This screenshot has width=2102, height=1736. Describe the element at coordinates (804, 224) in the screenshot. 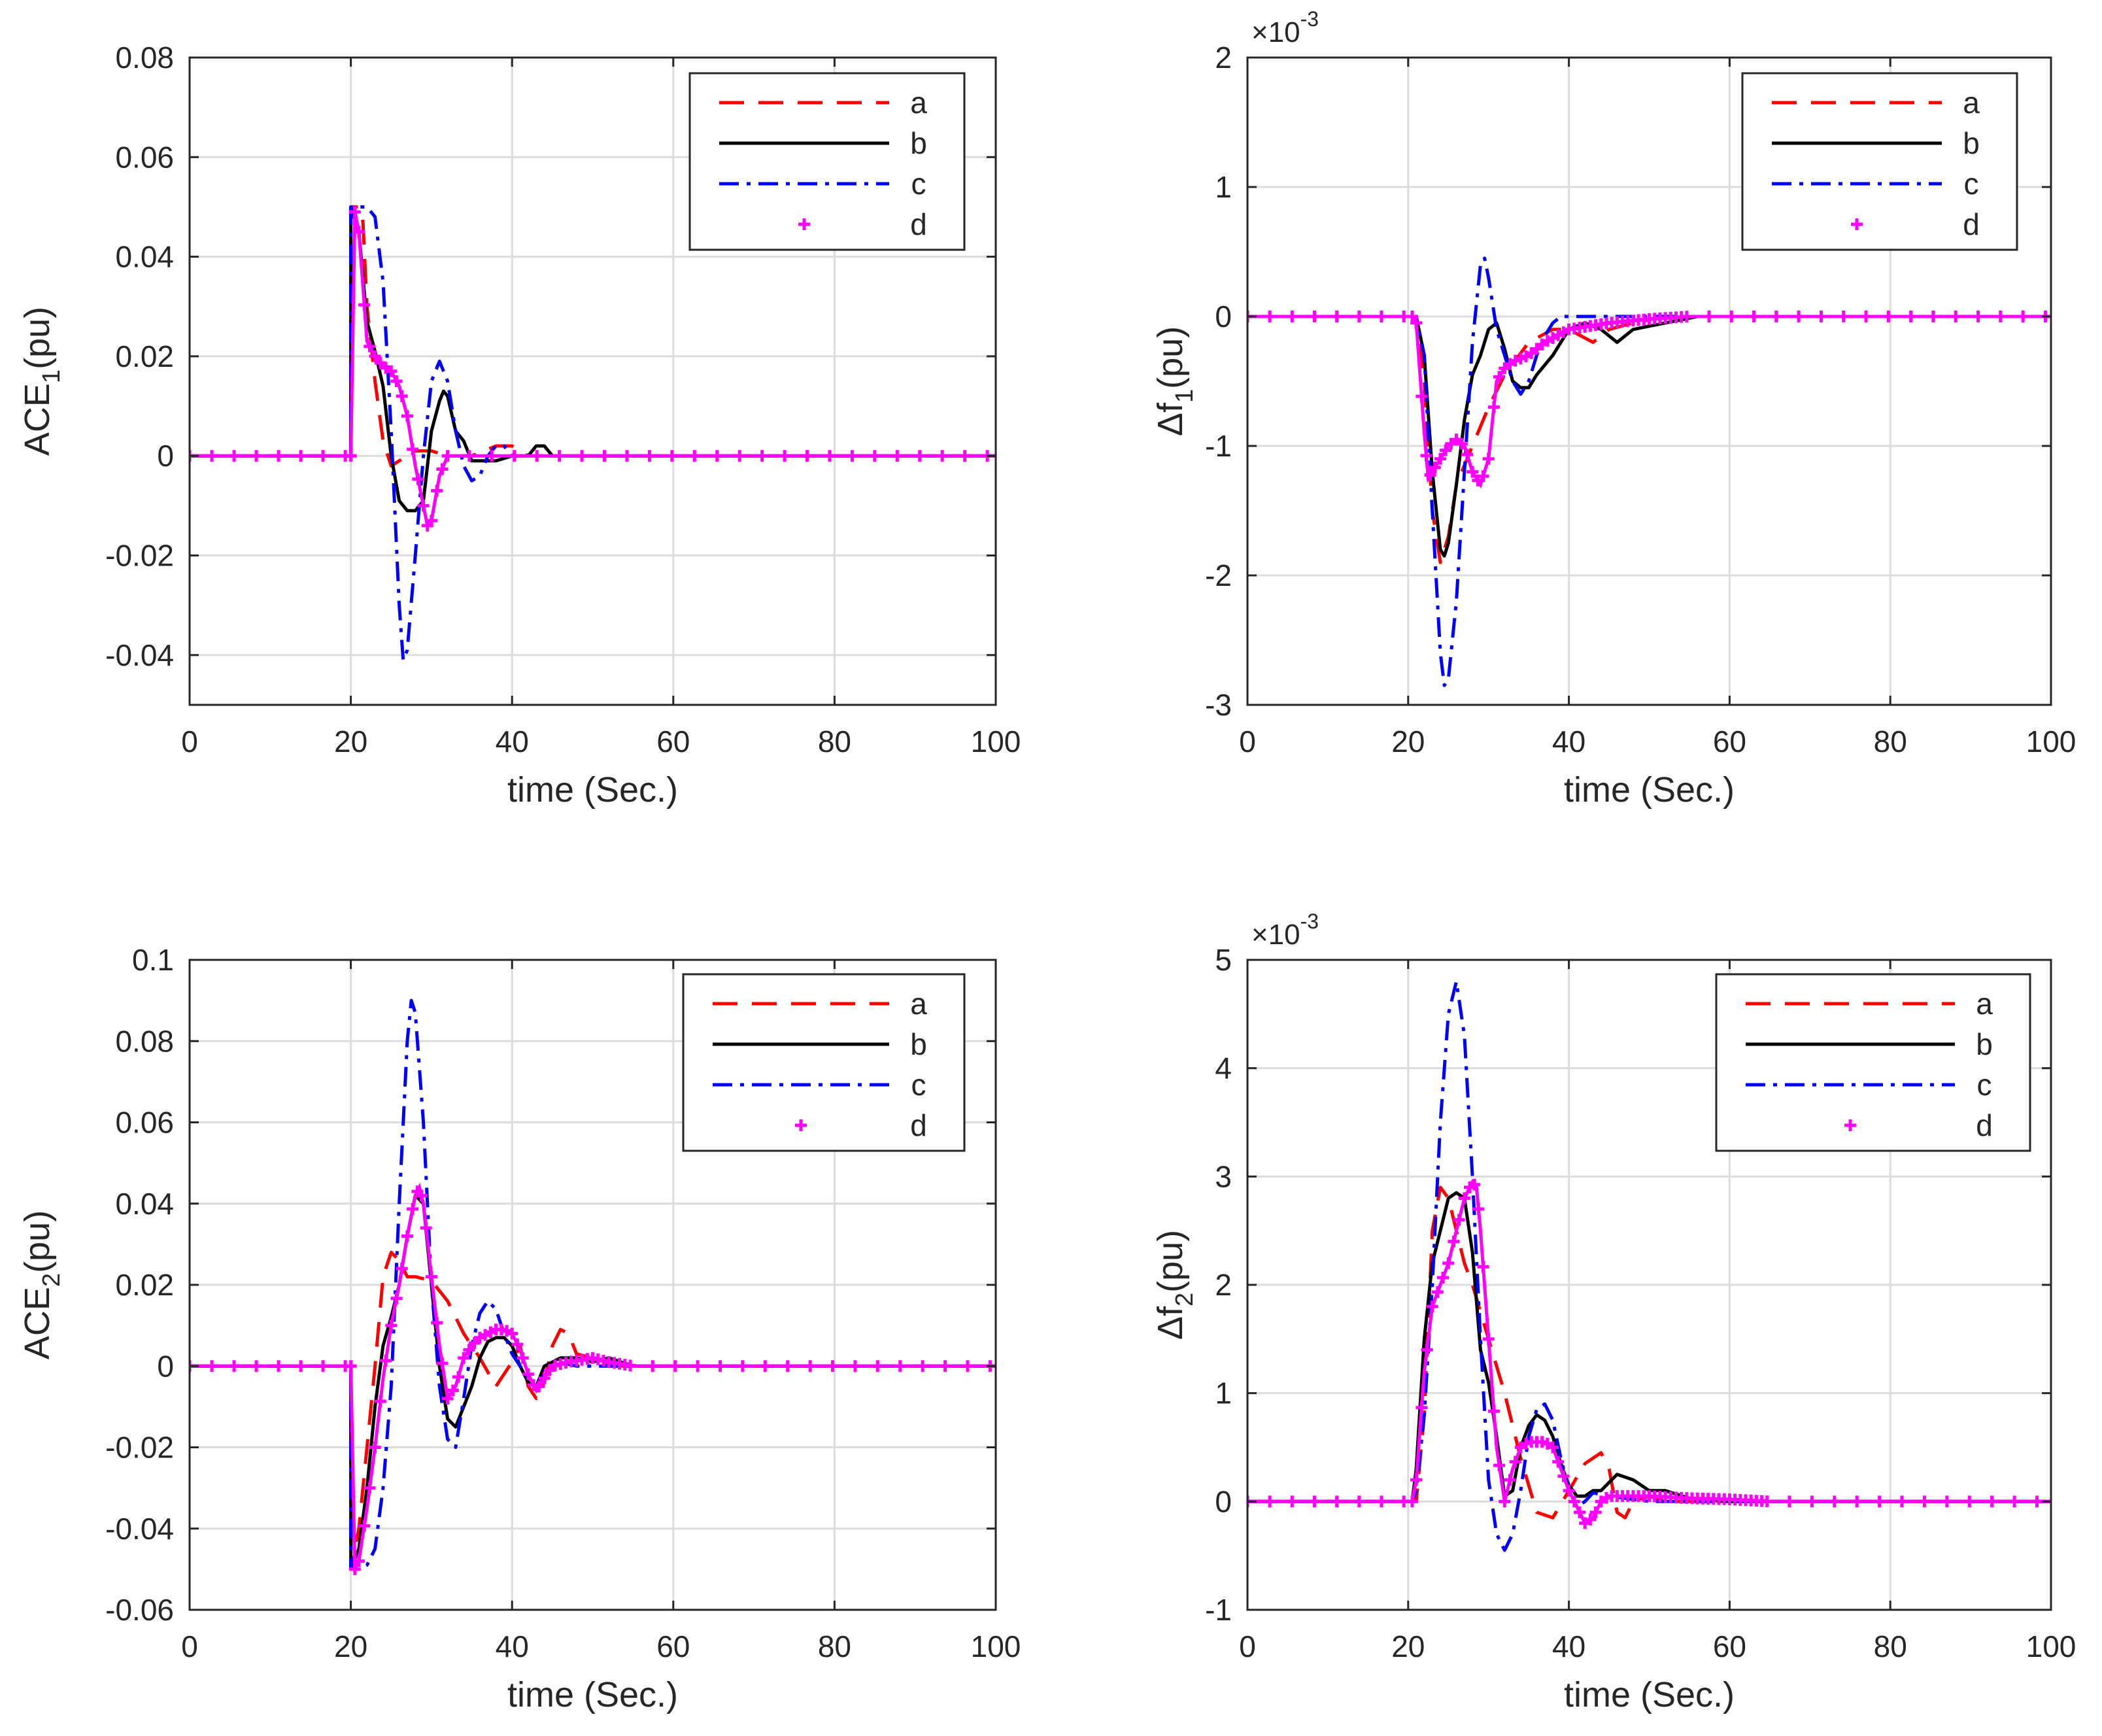

I see `legend-marker-d` at that location.